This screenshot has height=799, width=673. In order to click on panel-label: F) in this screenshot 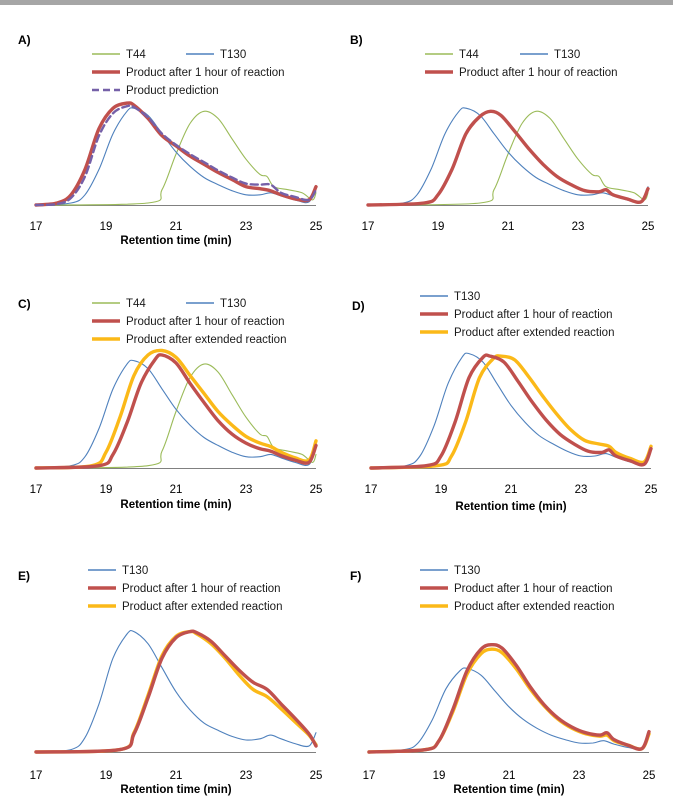, I will do `click(355, 576)`.